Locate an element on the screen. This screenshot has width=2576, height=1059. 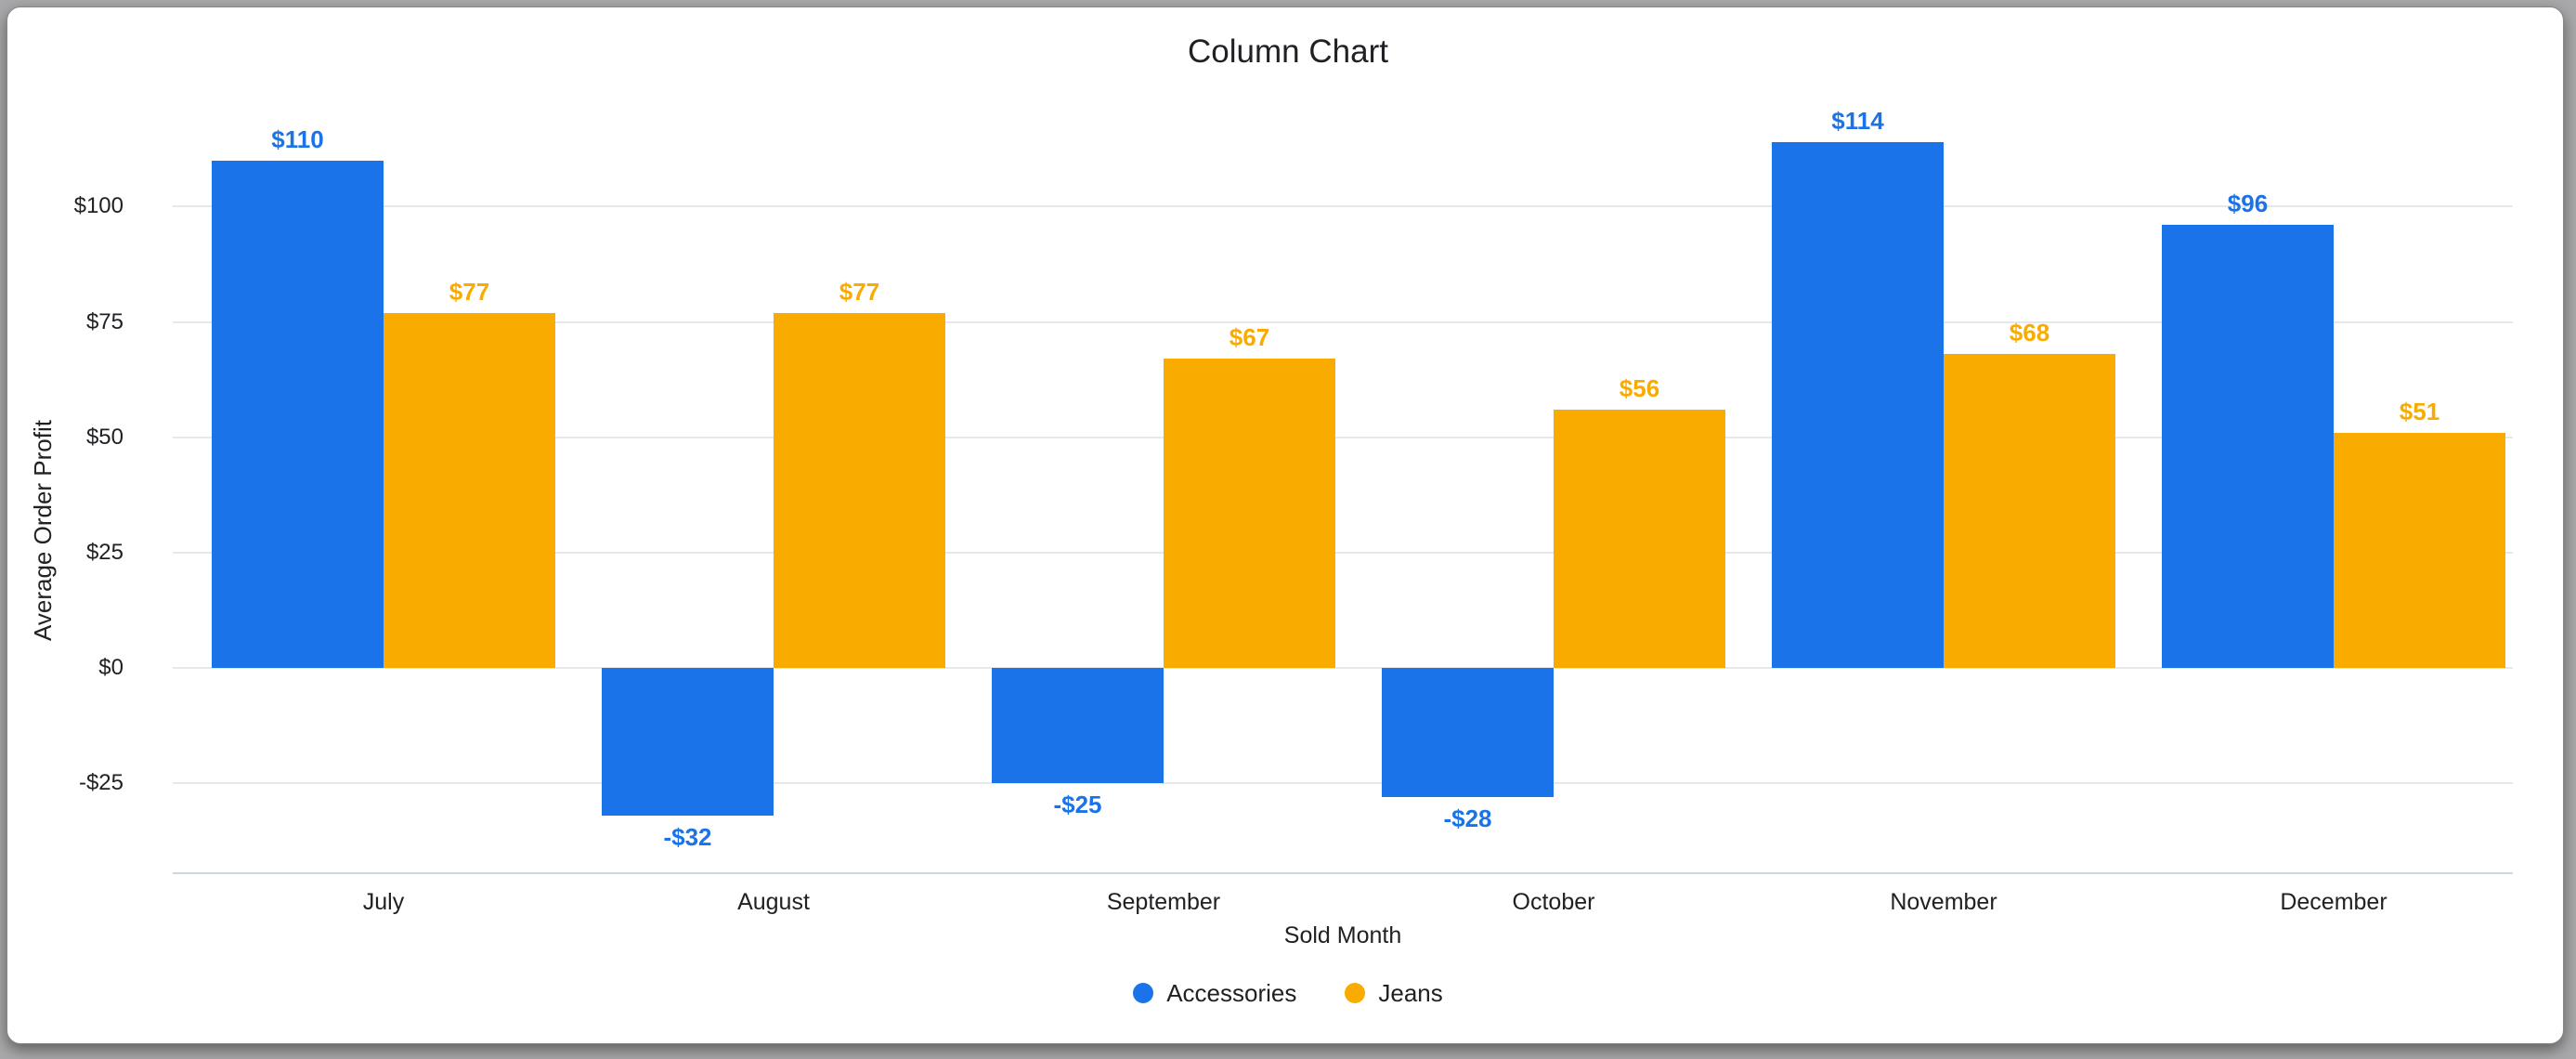
bar-value-label: -$32 is located at coordinates (687, 836).